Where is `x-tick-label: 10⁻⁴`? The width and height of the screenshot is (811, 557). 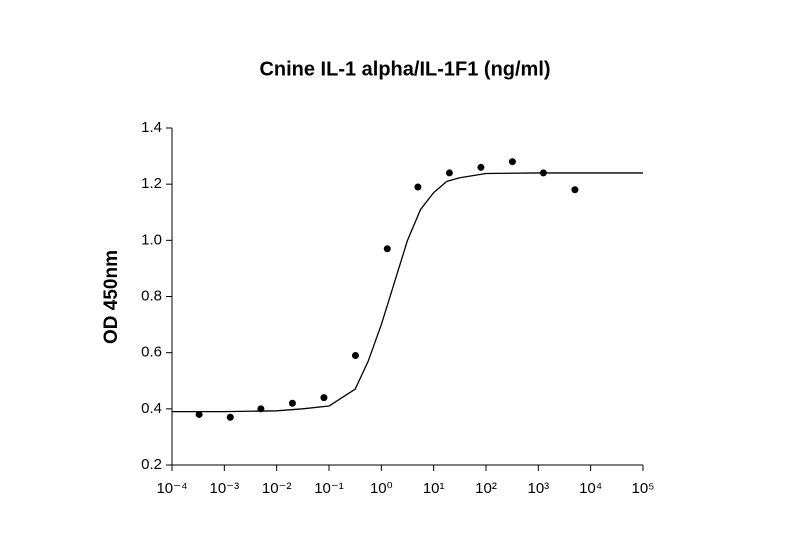
x-tick-label: 10⁻⁴ is located at coordinates (171, 488).